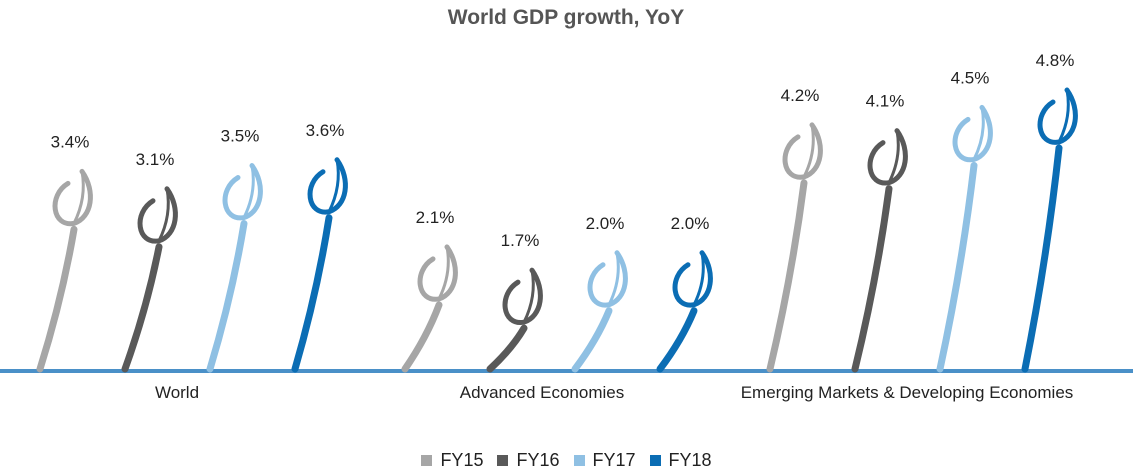 The image size is (1133, 471). Describe the element at coordinates (690, 460) in the screenshot. I see `legend-label: FY18` at that location.